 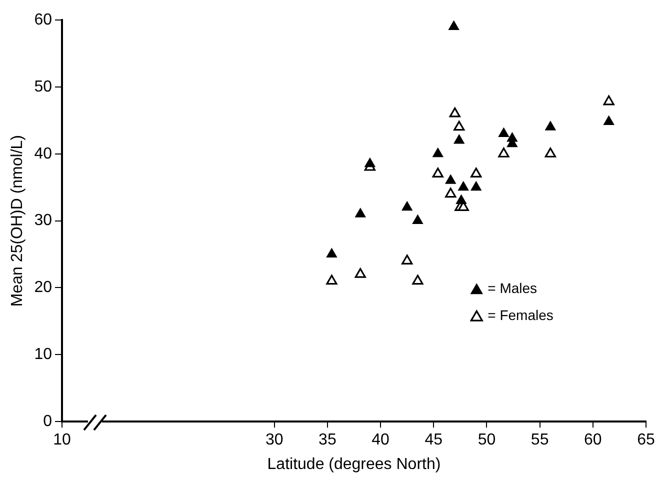 What do you see at coordinates (43, 221) in the screenshot?
I see `y-tick-label: 30` at bounding box center [43, 221].